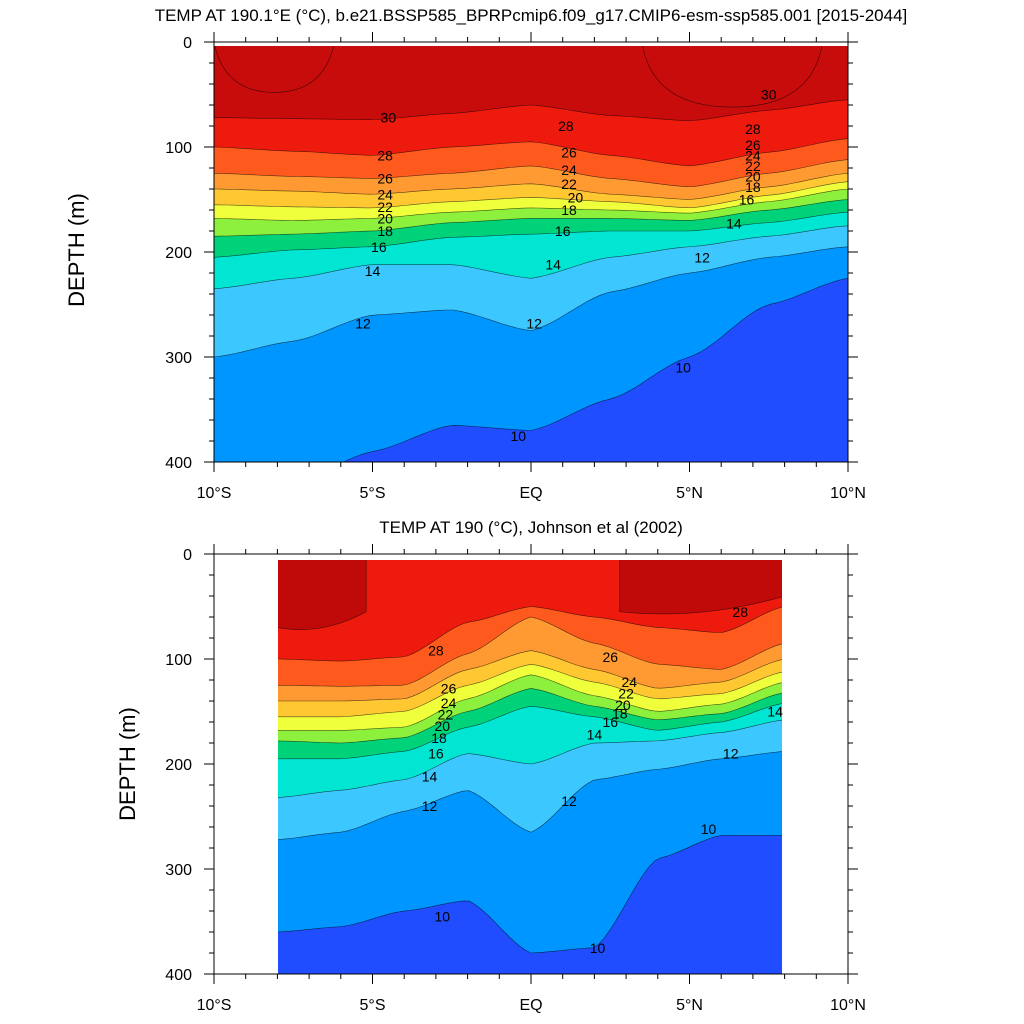 The width and height of the screenshot is (1024, 1024). What do you see at coordinates (187, 43) in the screenshot?
I see `y-tick-label: 0` at bounding box center [187, 43].